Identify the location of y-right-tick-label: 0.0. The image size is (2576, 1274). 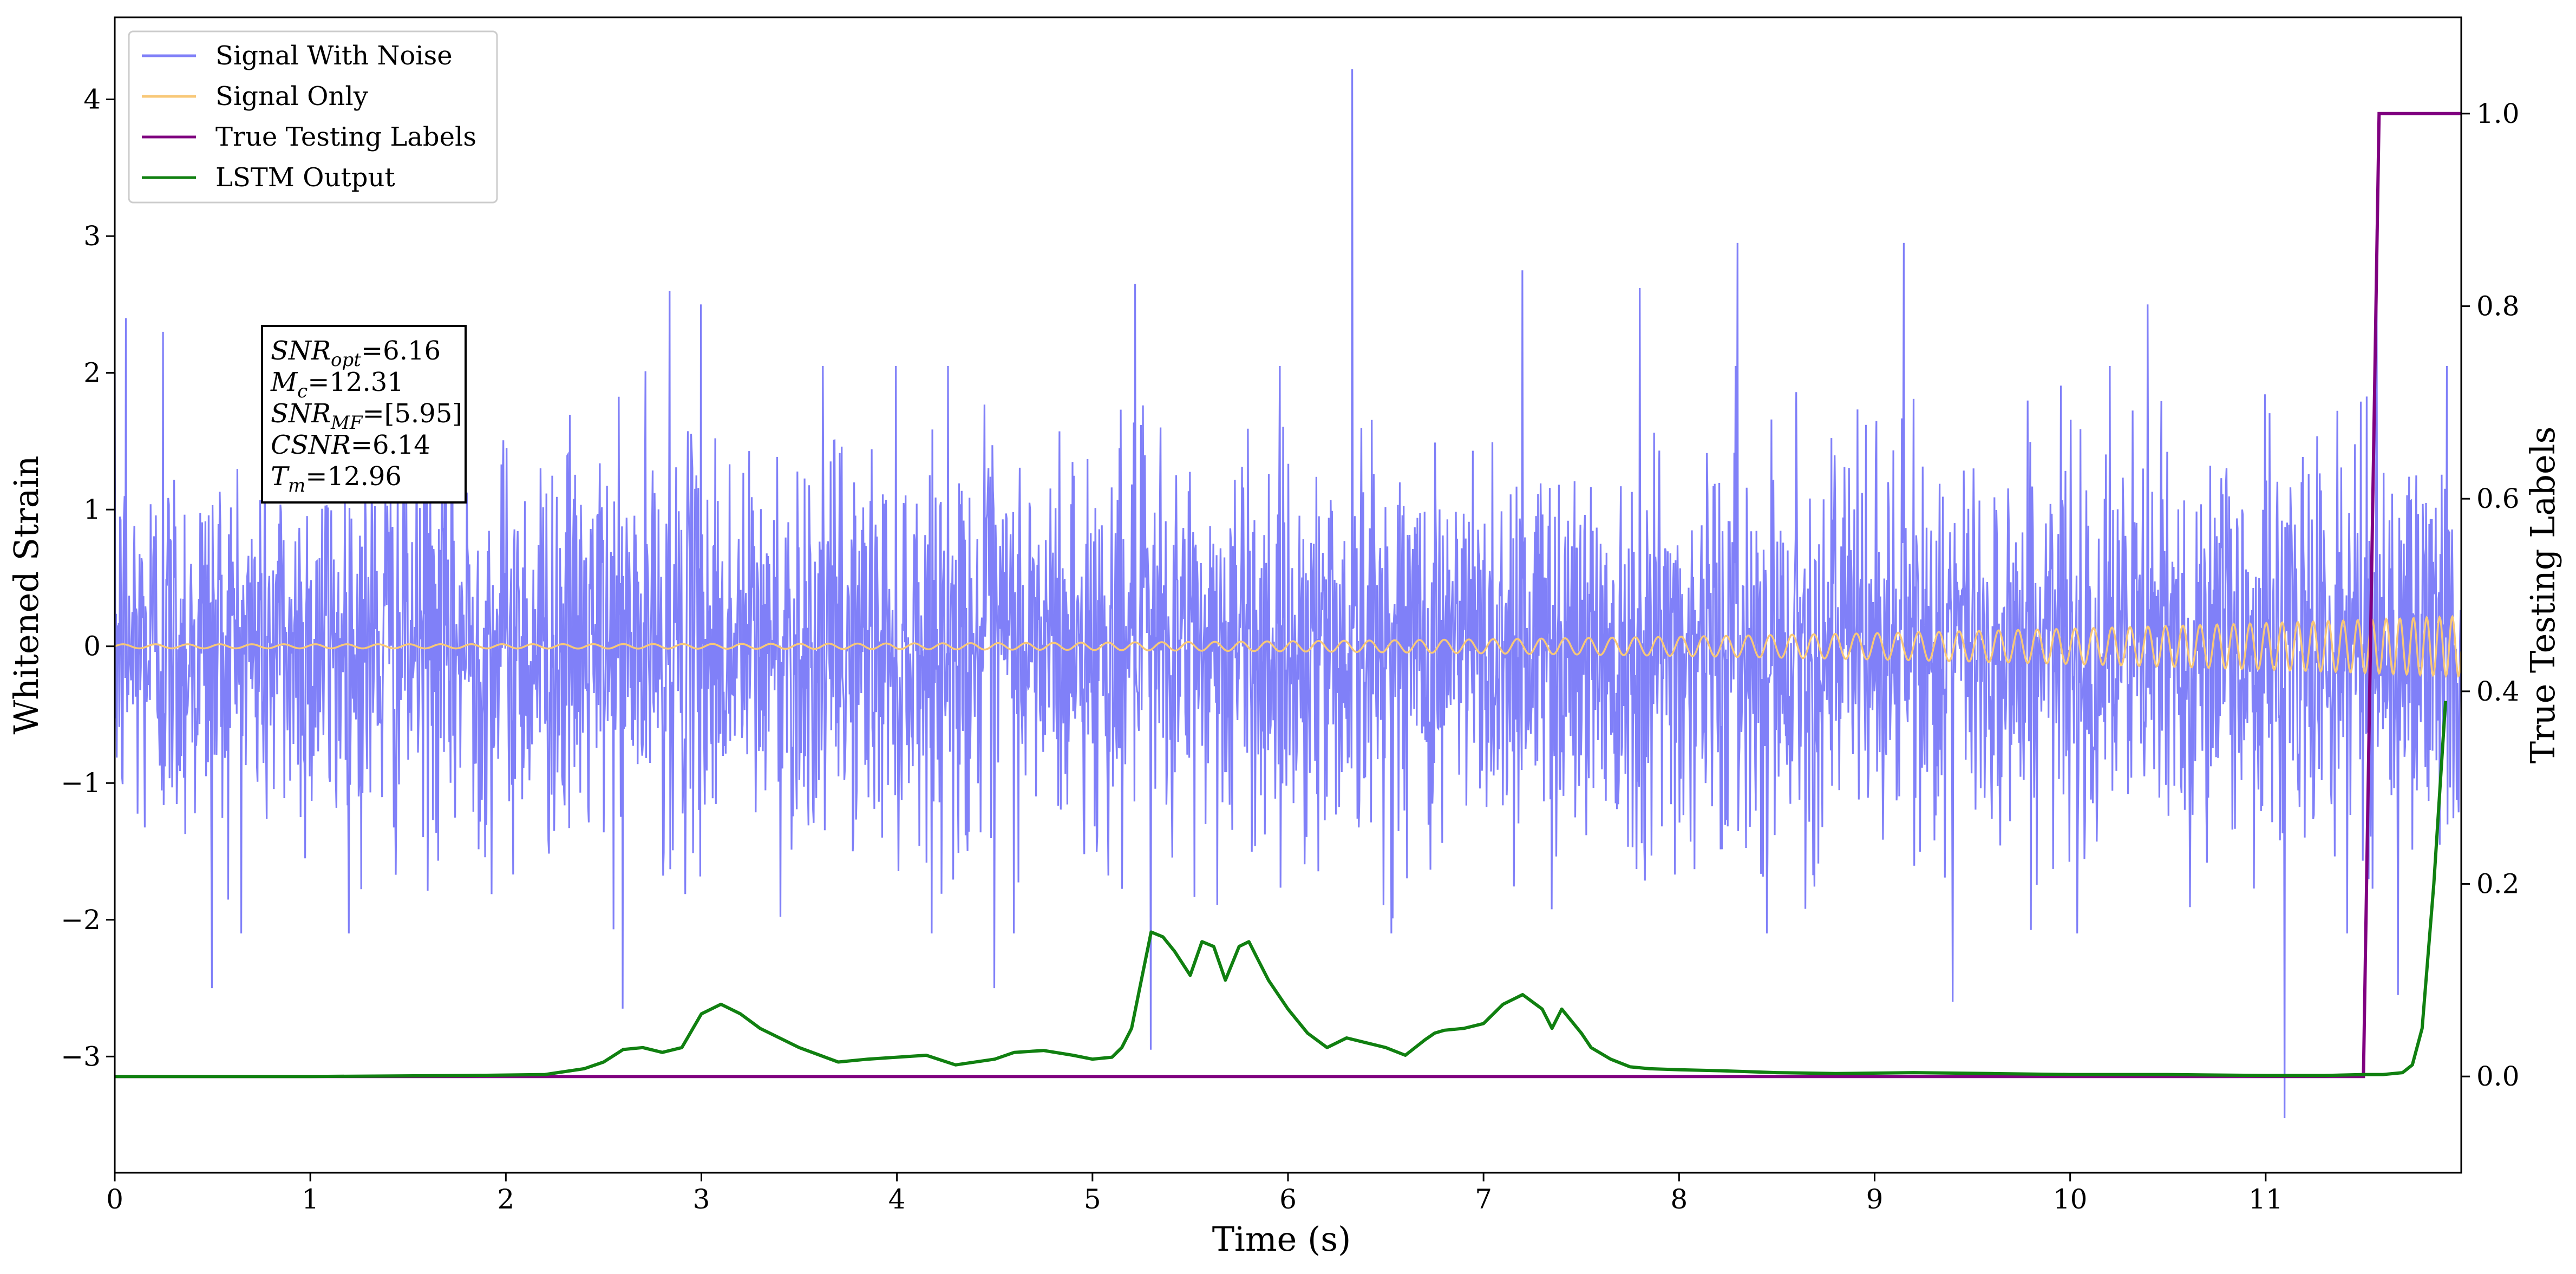
(2498, 1076).